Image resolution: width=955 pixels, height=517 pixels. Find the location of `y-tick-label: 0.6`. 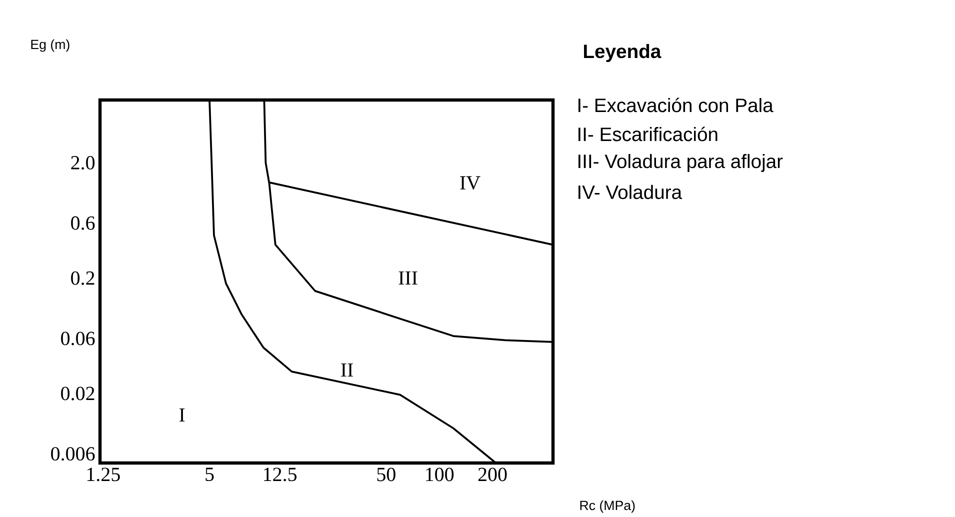

y-tick-label: 0.6 is located at coordinates (83, 223).